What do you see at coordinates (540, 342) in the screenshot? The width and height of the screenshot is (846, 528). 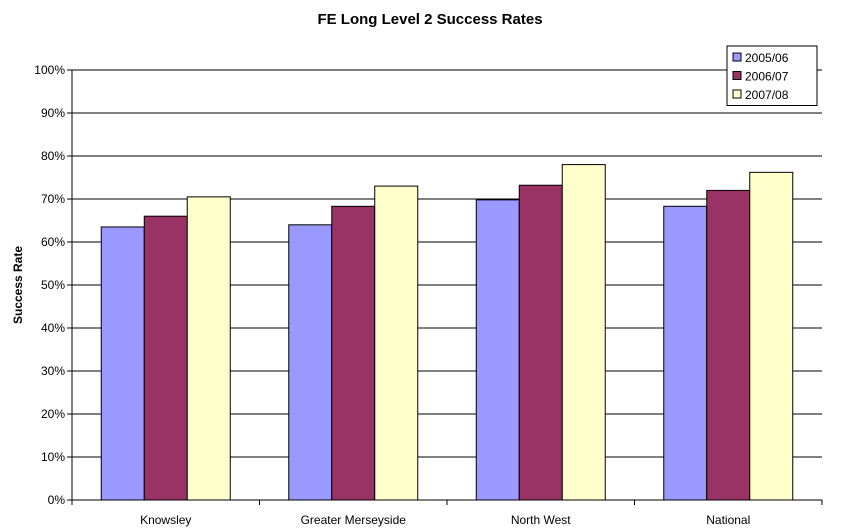 I see `bar-2006-07-north-west` at bounding box center [540, 342].